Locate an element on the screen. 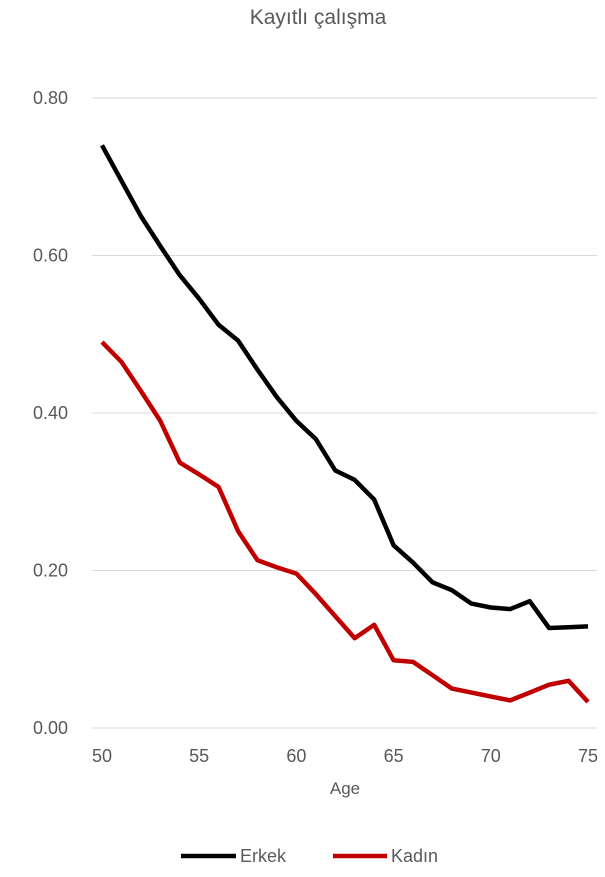 The width and height of the screenshot is (605, 877). legend-label-erkek: Erkek is located at coordinates (263, 856).